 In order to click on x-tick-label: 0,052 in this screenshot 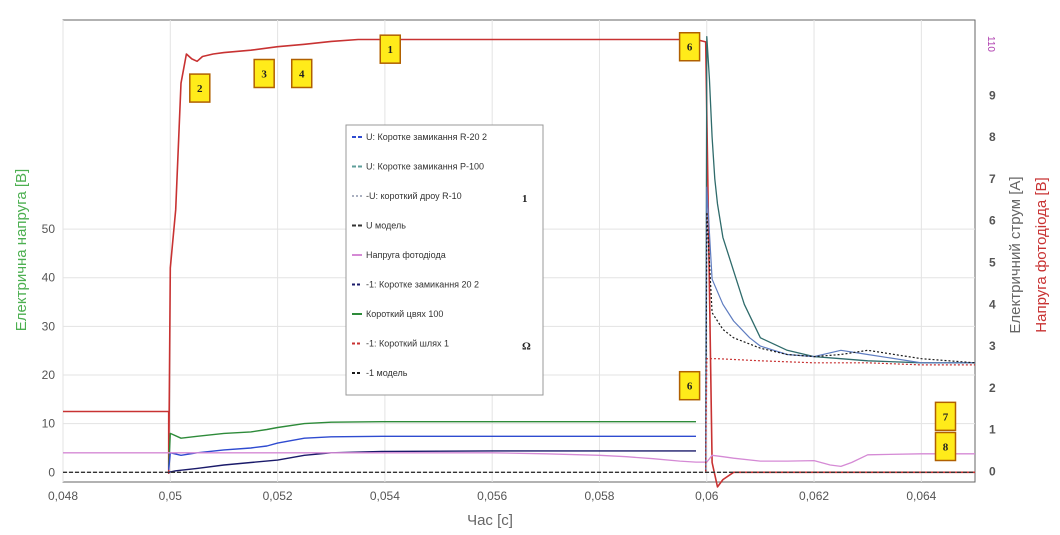, I will do `click(278, 496)`.